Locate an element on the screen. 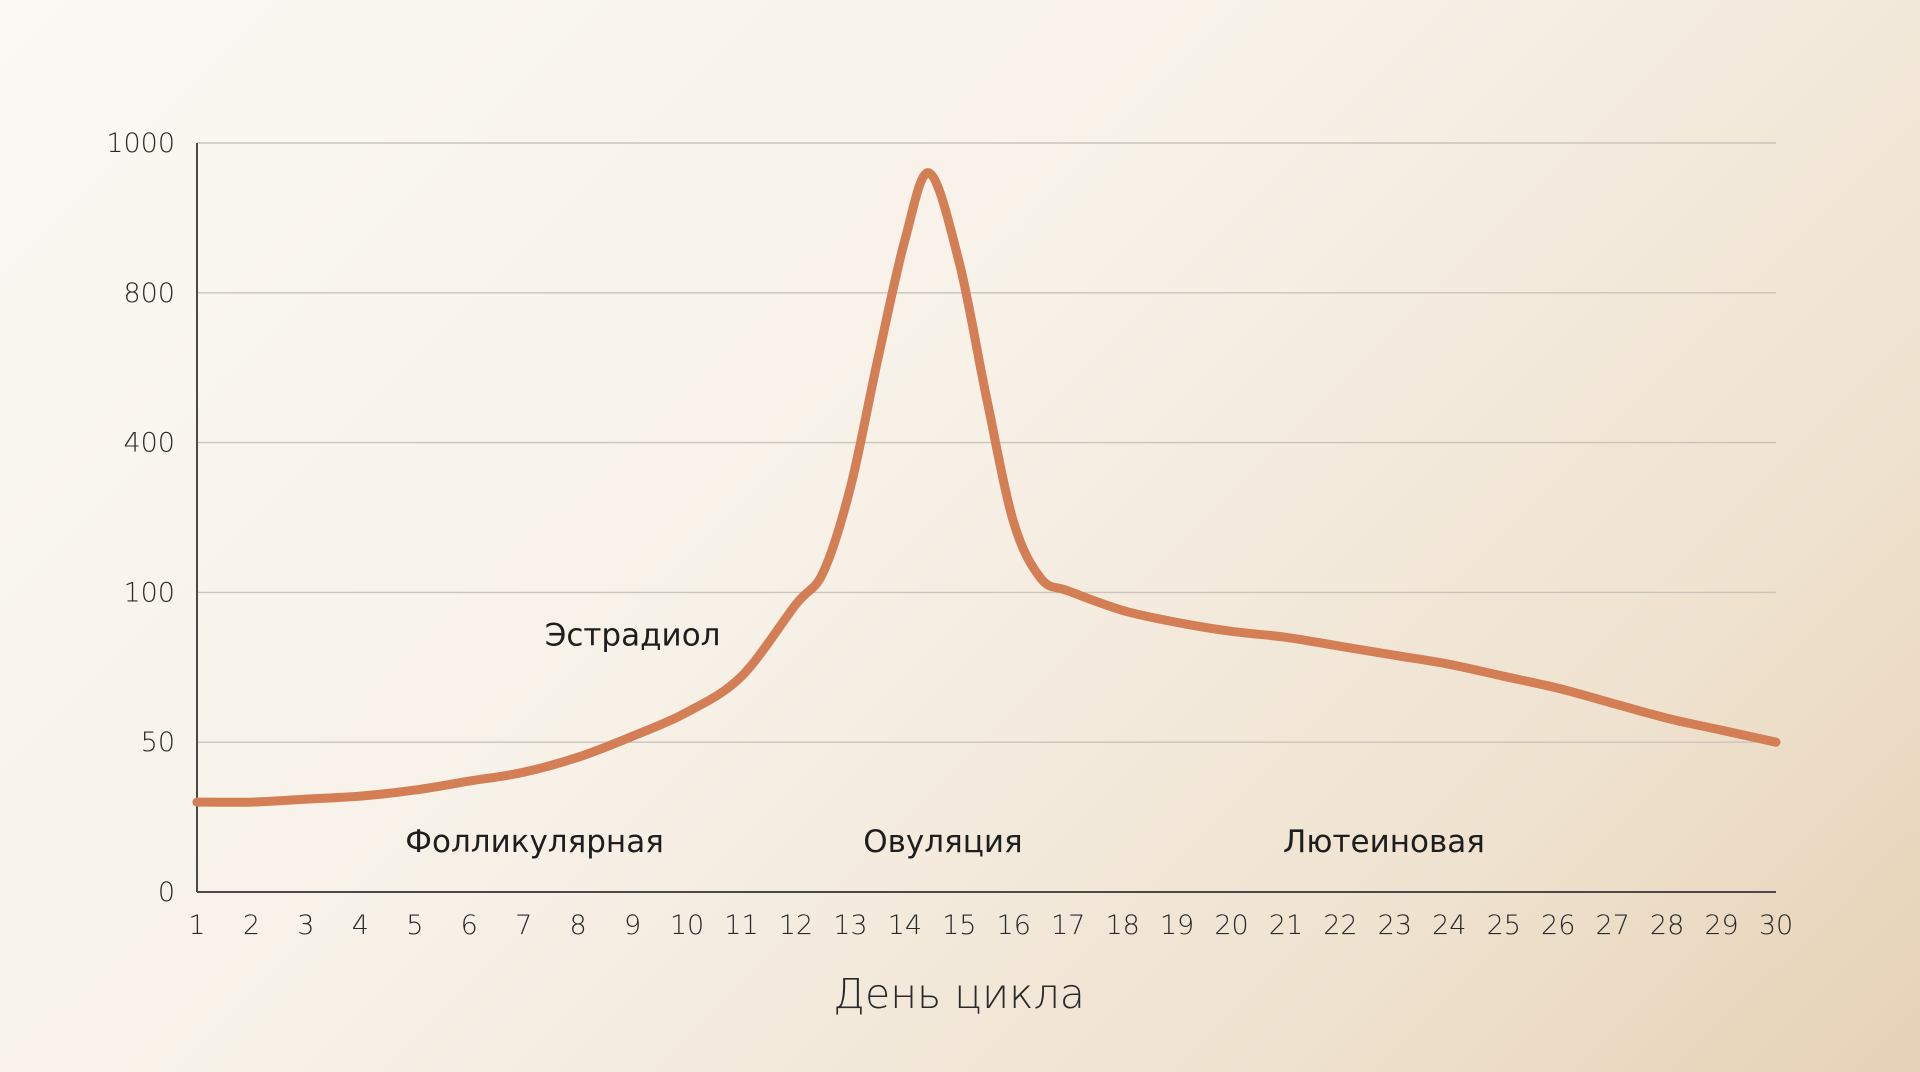 The width and height of the screenshot is (1920, 1072). x-tick-label: 6 is located at coordinates (469, 925).